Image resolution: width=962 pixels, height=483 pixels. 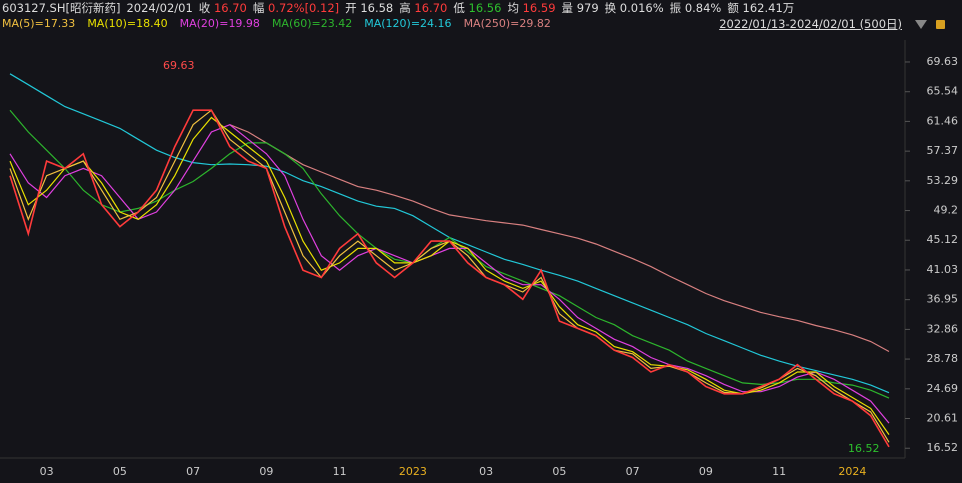 What do you see at coordinates (61, 8) in the screenshot?
I see `symbol: 603127.SH[昭衍新药]` at bounding box center [61, 8].